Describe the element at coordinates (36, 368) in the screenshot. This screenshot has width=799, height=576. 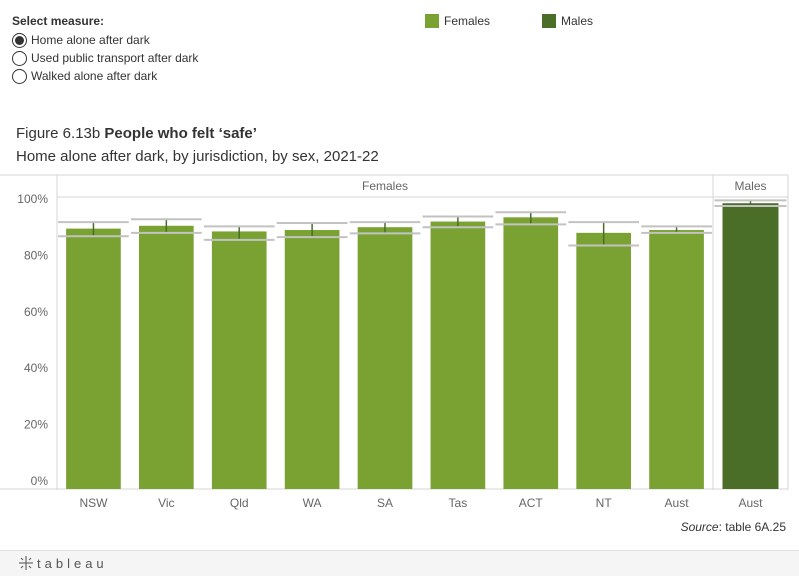
I see `y-tick-label: 40%` at that location.